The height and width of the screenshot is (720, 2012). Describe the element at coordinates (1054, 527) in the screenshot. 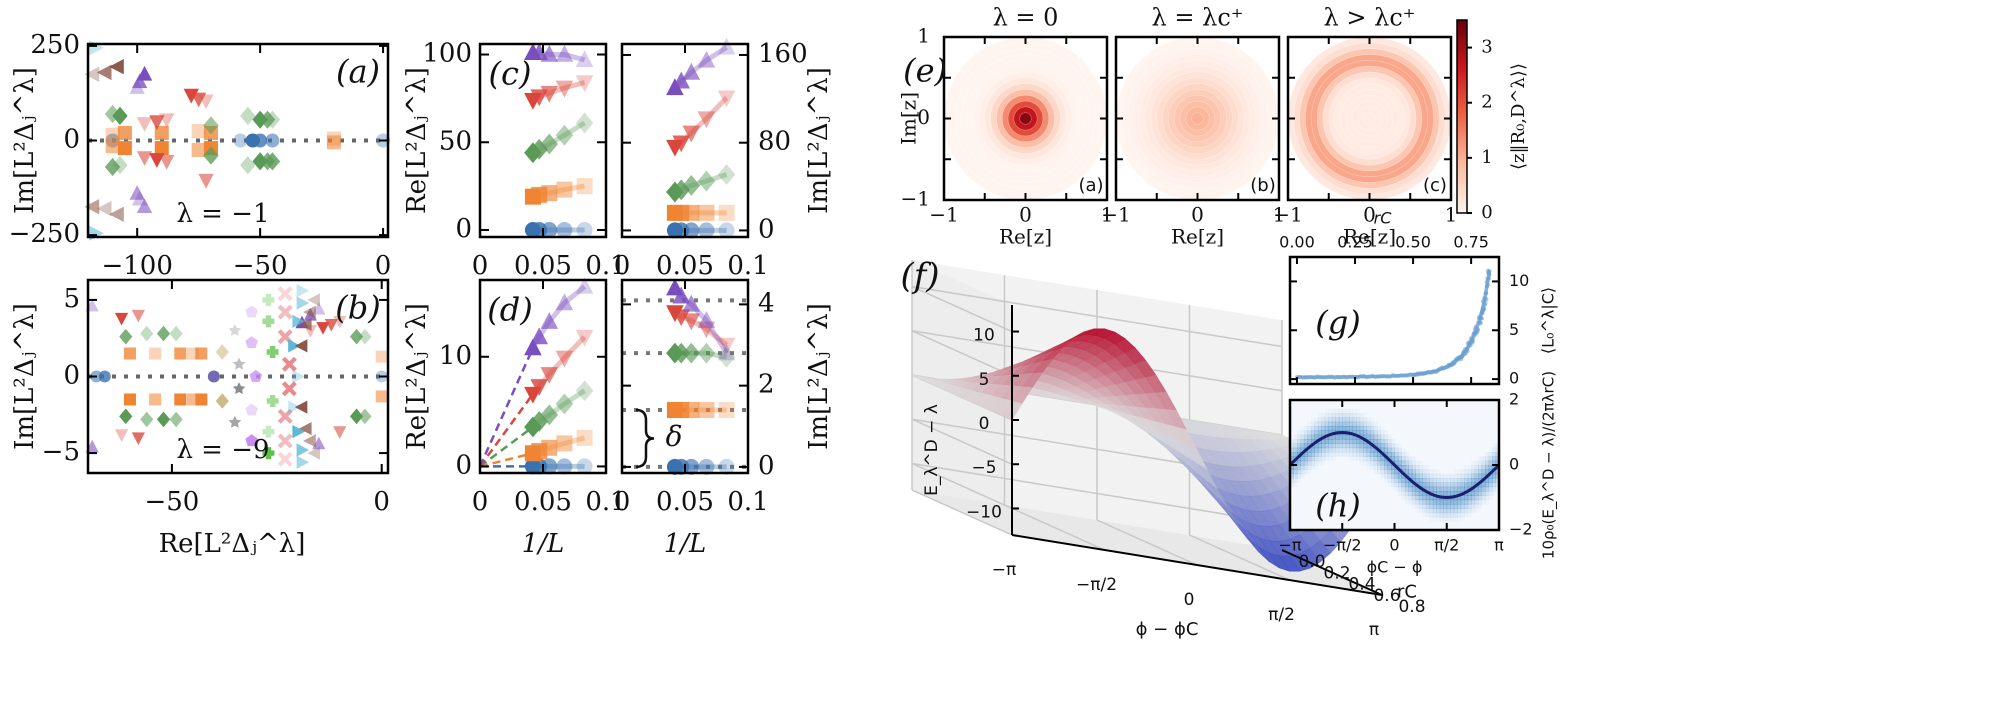

I see `grid-line` at that location.